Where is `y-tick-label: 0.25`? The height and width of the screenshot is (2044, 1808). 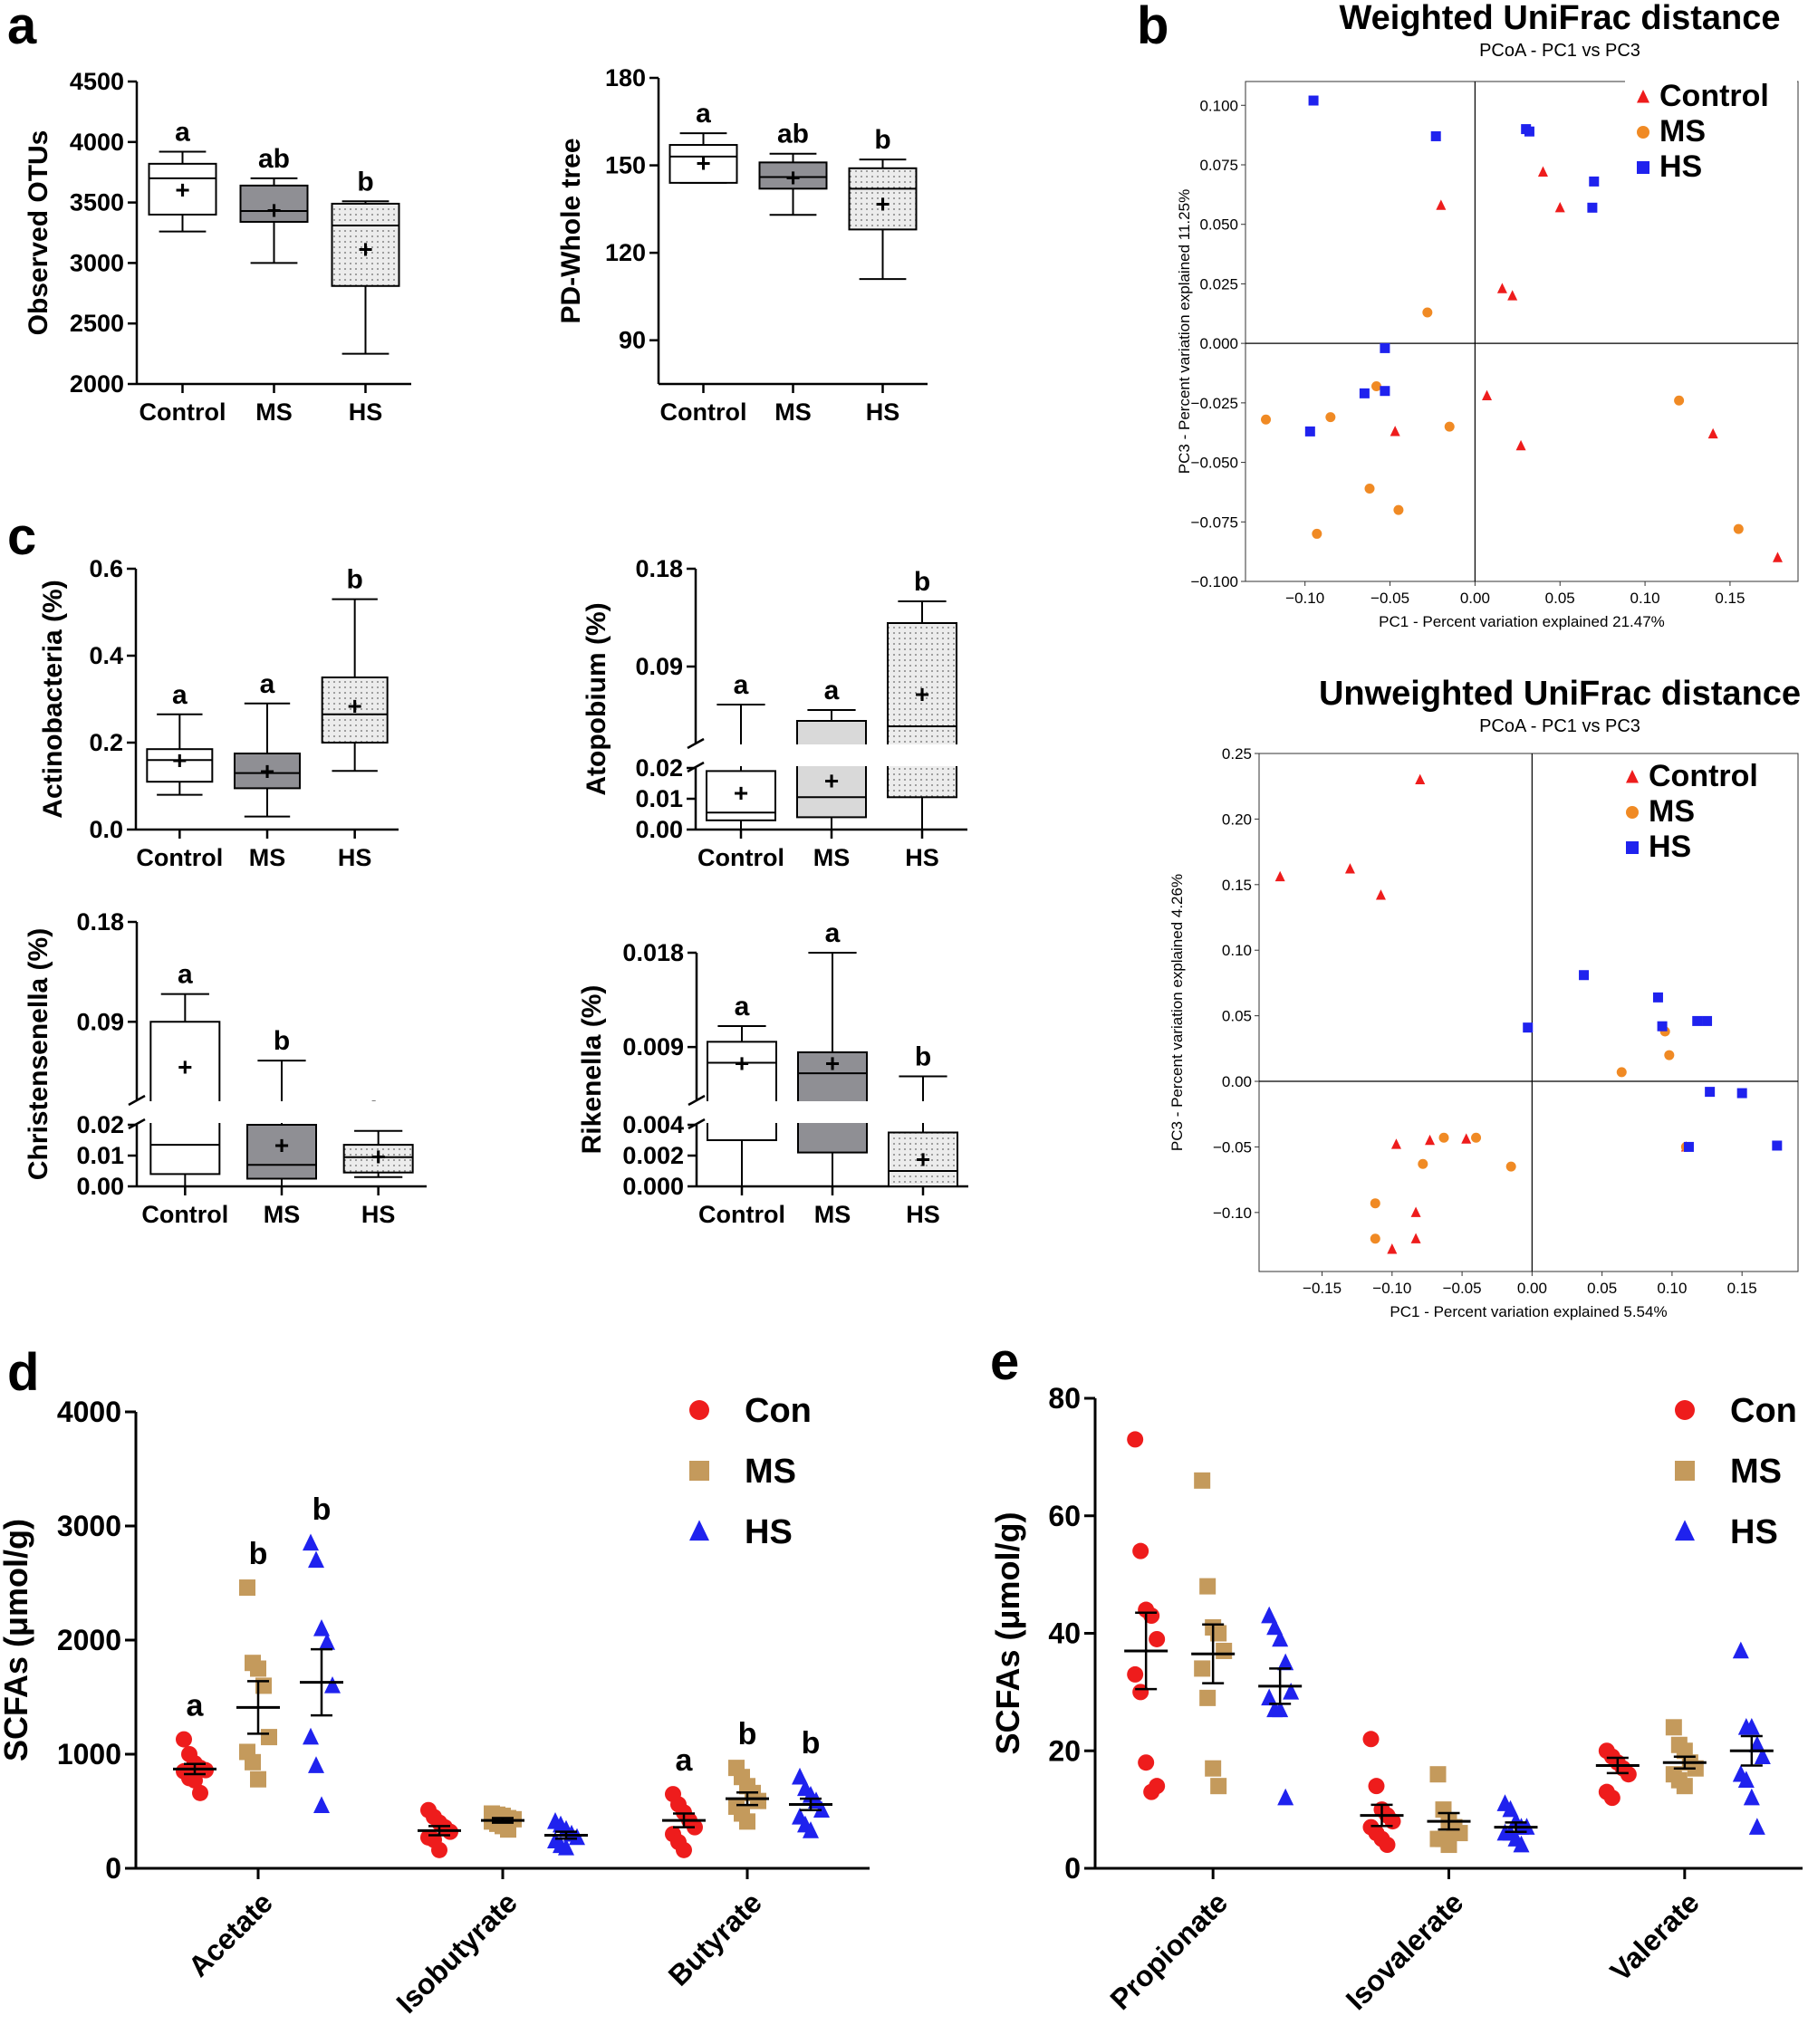
y-tick-label: 0.25 is located at coordinates (1237, 754).